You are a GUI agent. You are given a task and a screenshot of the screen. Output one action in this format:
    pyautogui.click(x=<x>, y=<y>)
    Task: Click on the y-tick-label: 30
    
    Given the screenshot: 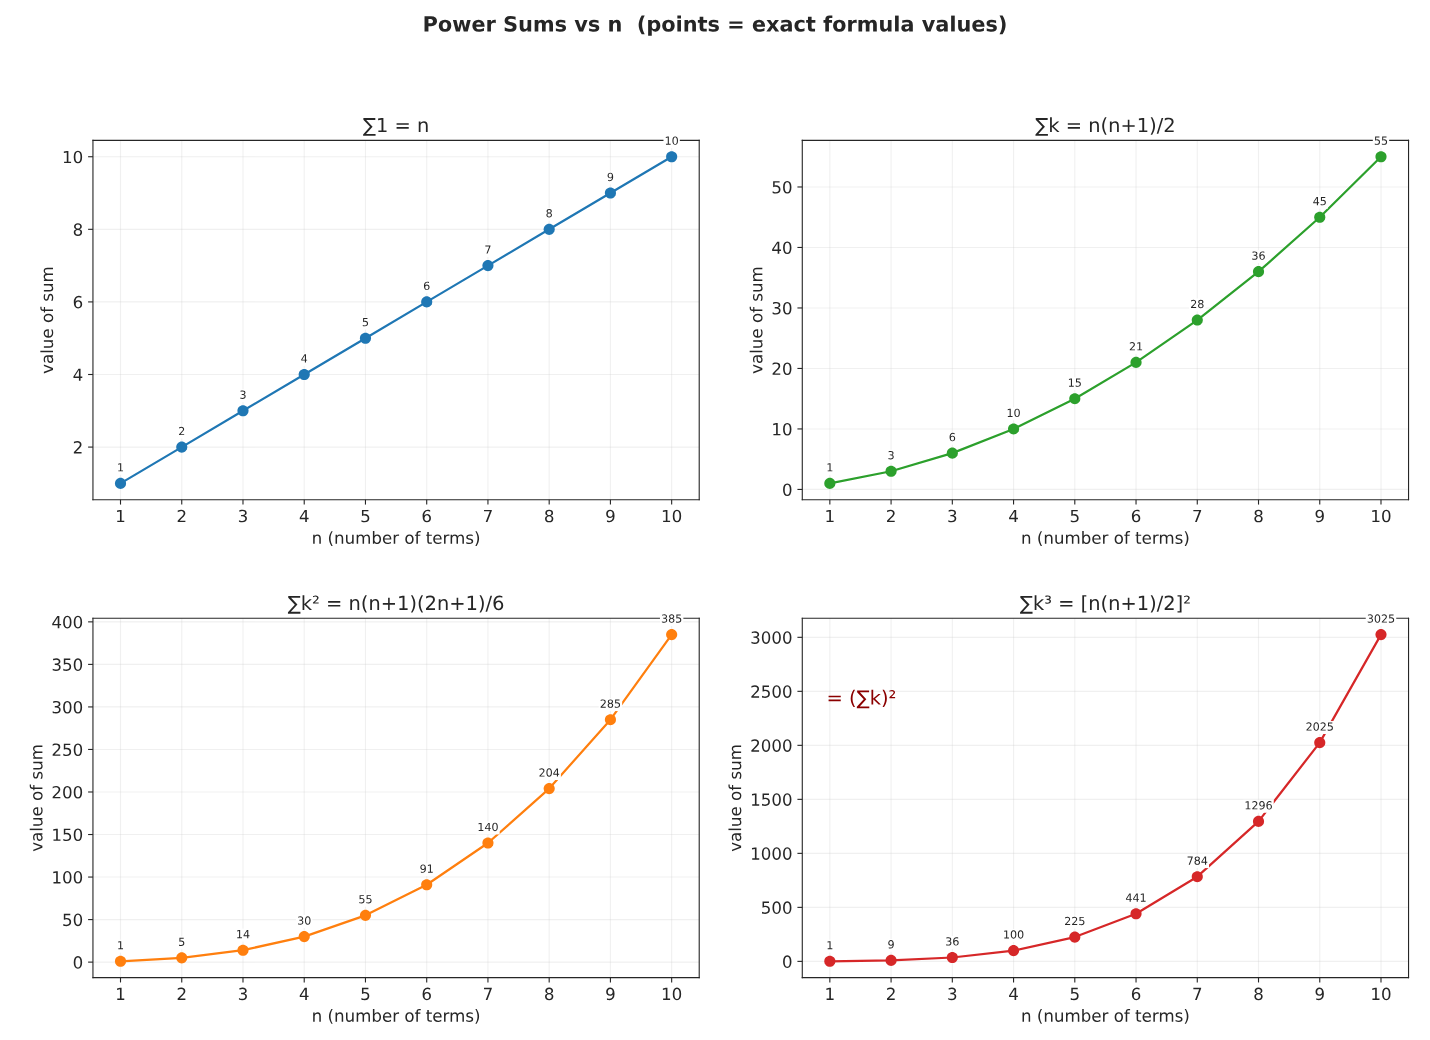 What is the action you would take?
    pyautogui.click(x=782, y=308)
    